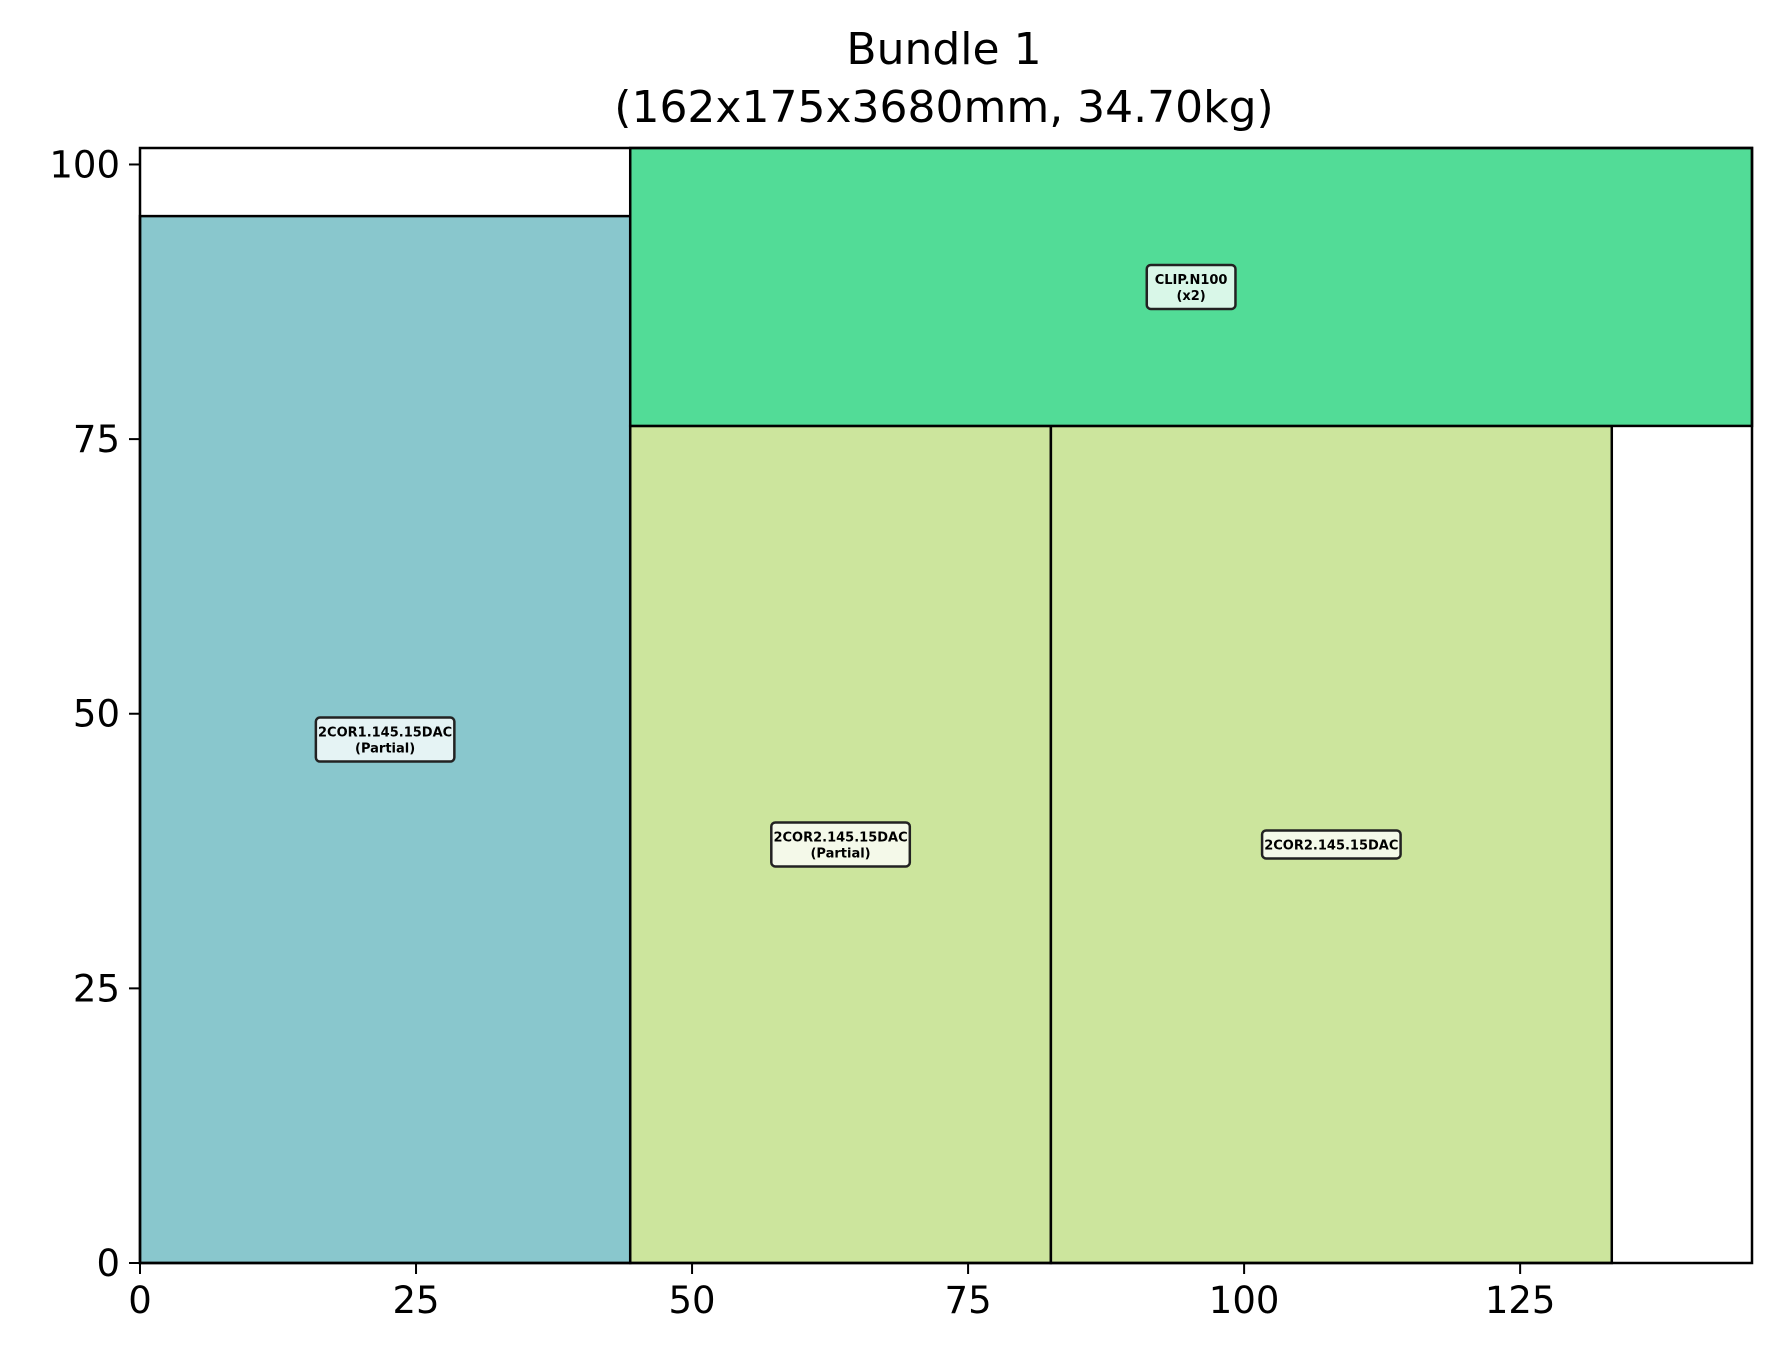  Describe the element at coordinates (968, 1300) in the screenshot. I see `x-tick-label: 75` at that location.